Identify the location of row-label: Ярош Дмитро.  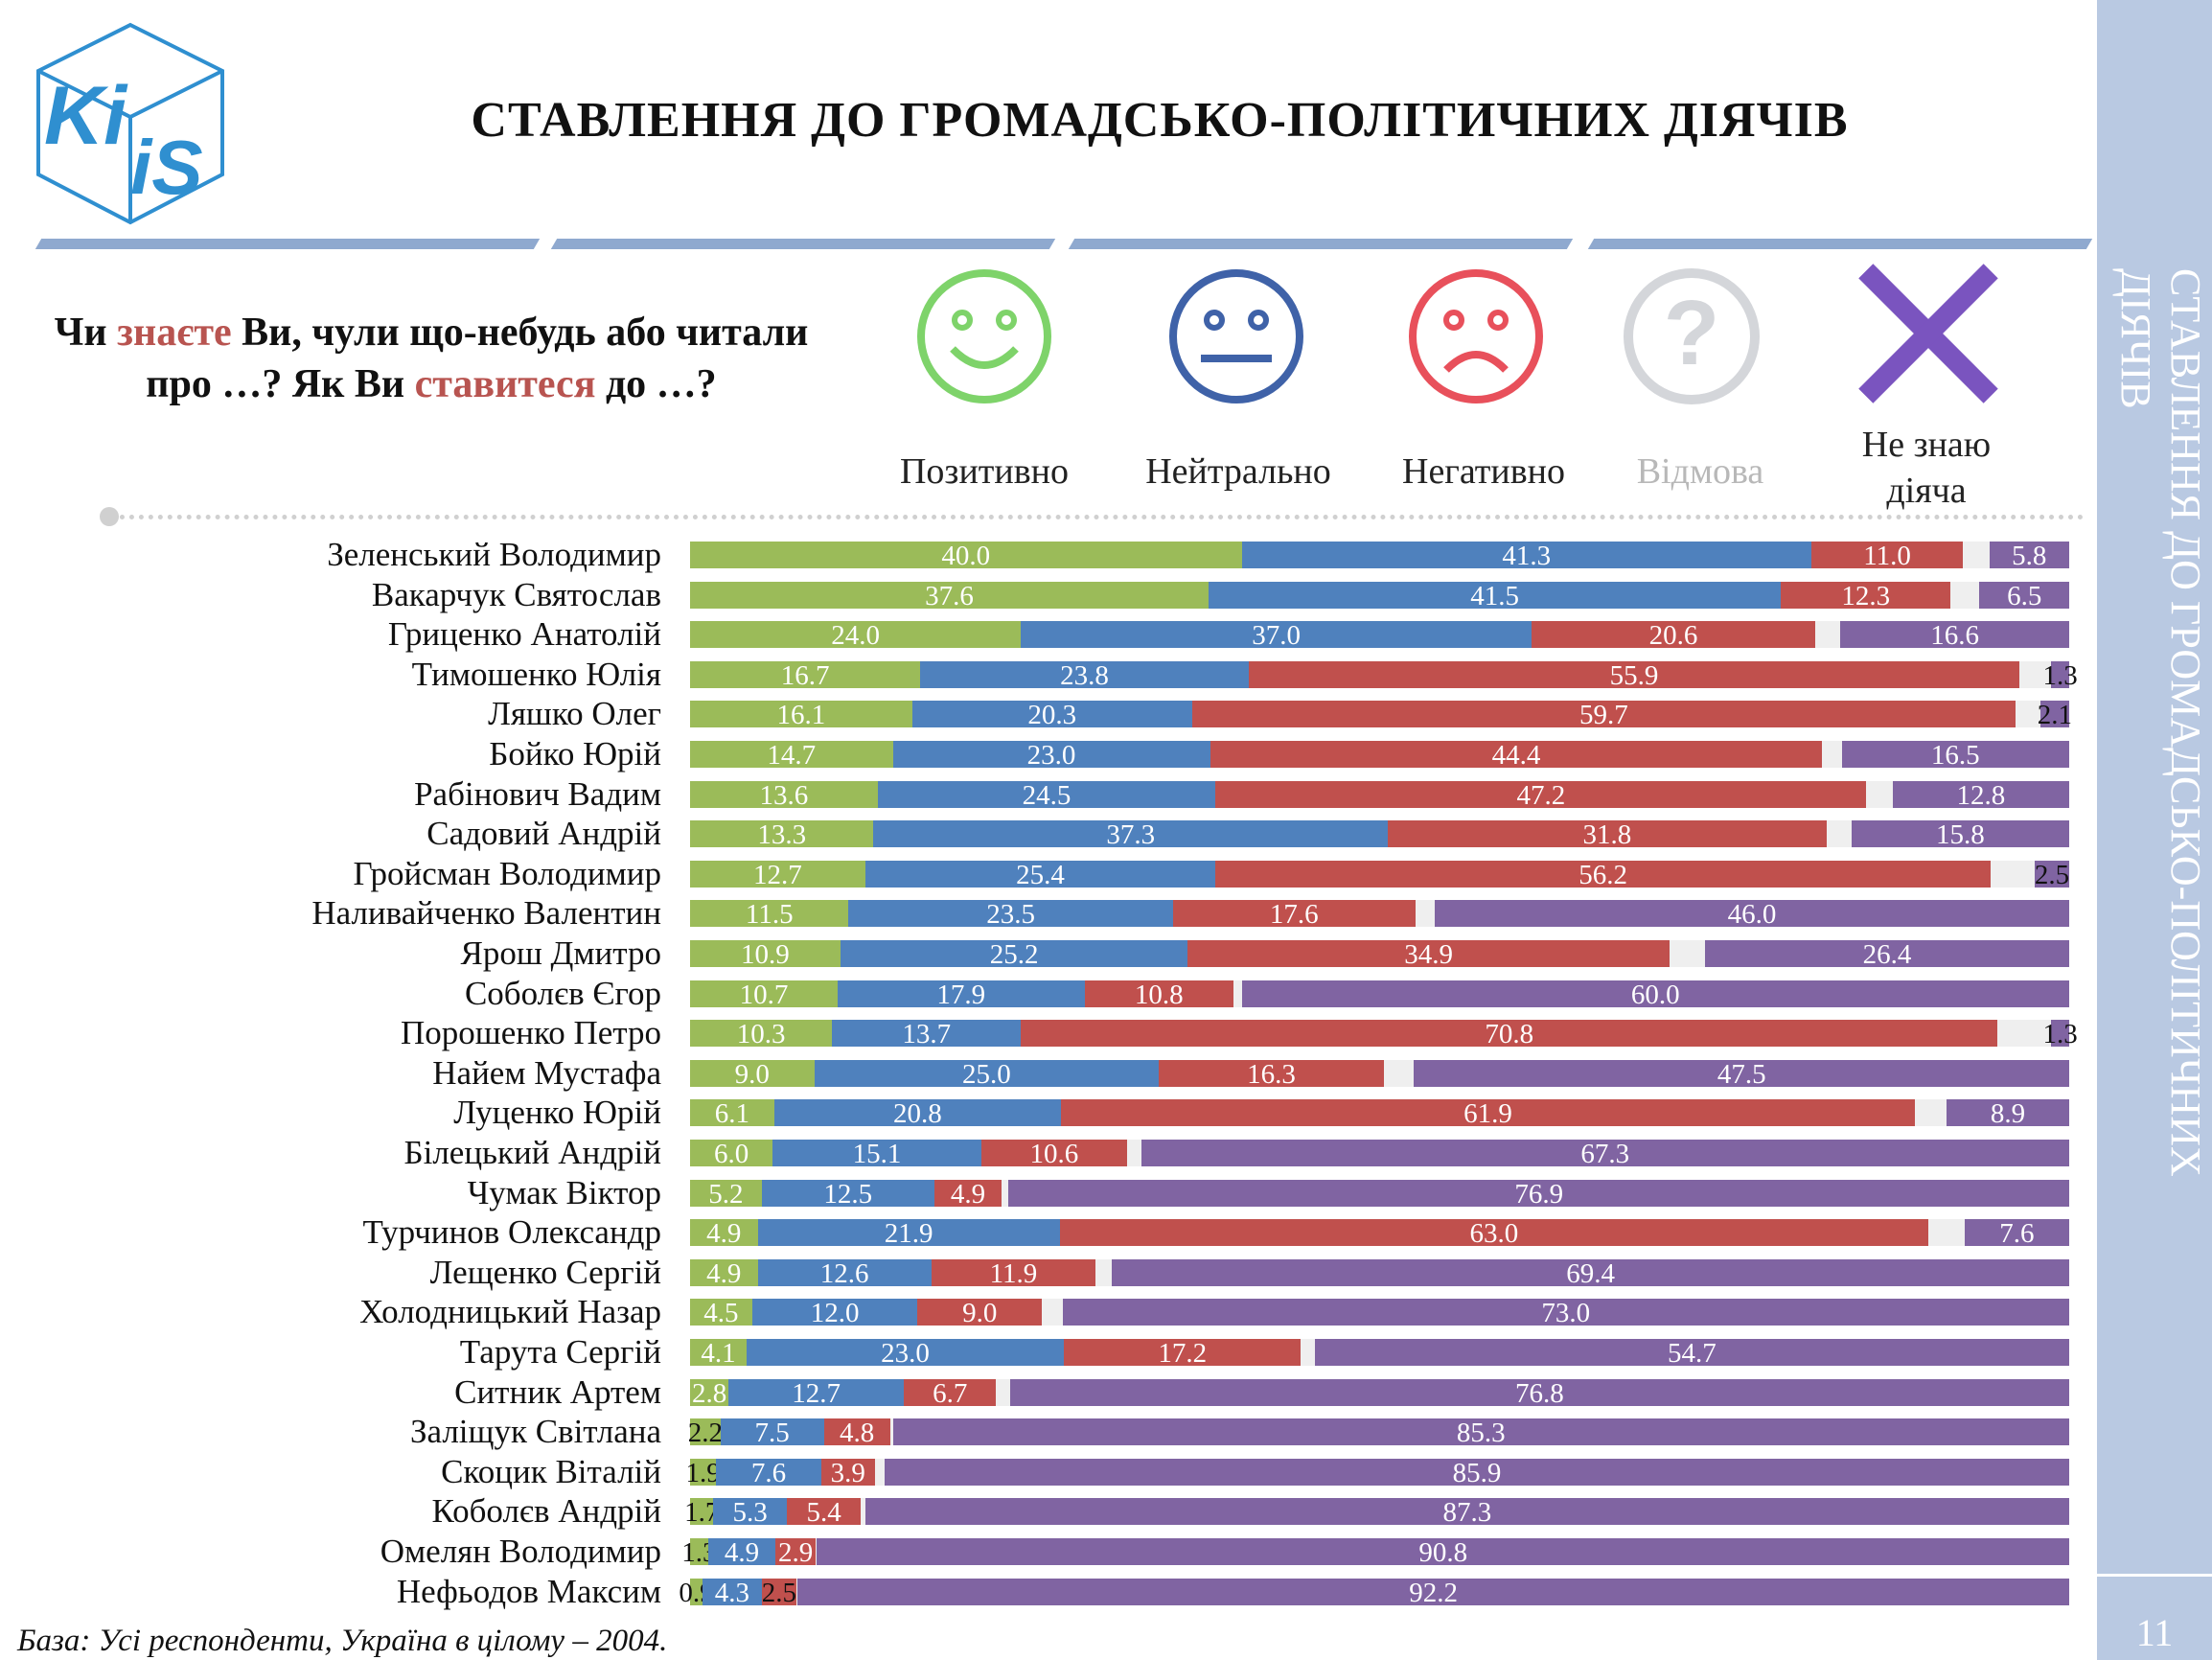
(561, 953).